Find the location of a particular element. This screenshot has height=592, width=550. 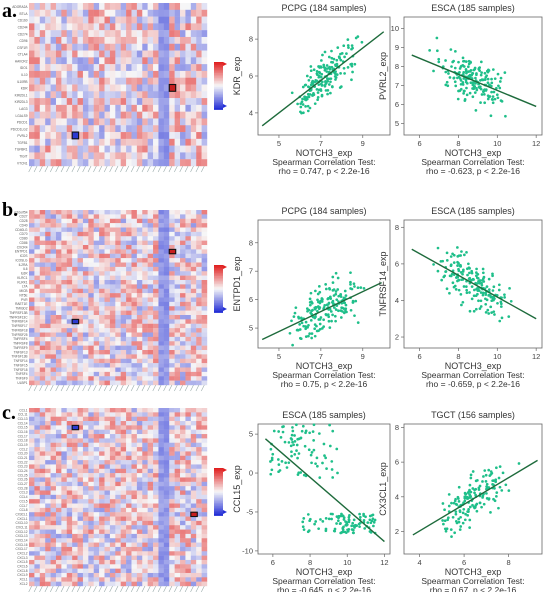

legend-gradient-step is located at coordinates (218, 85).